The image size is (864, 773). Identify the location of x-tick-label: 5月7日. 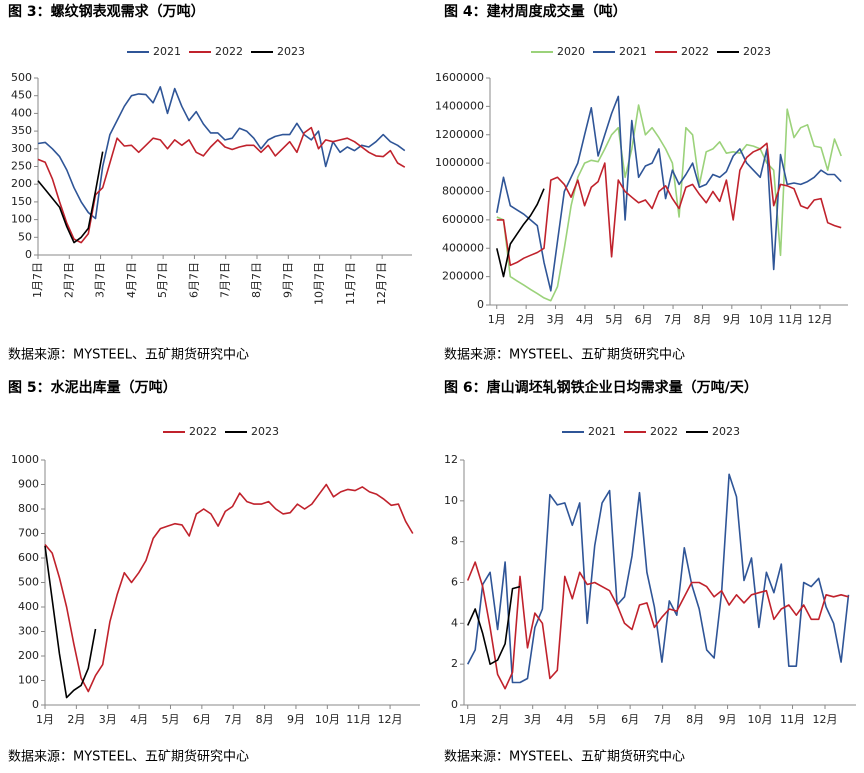
(162, 280).